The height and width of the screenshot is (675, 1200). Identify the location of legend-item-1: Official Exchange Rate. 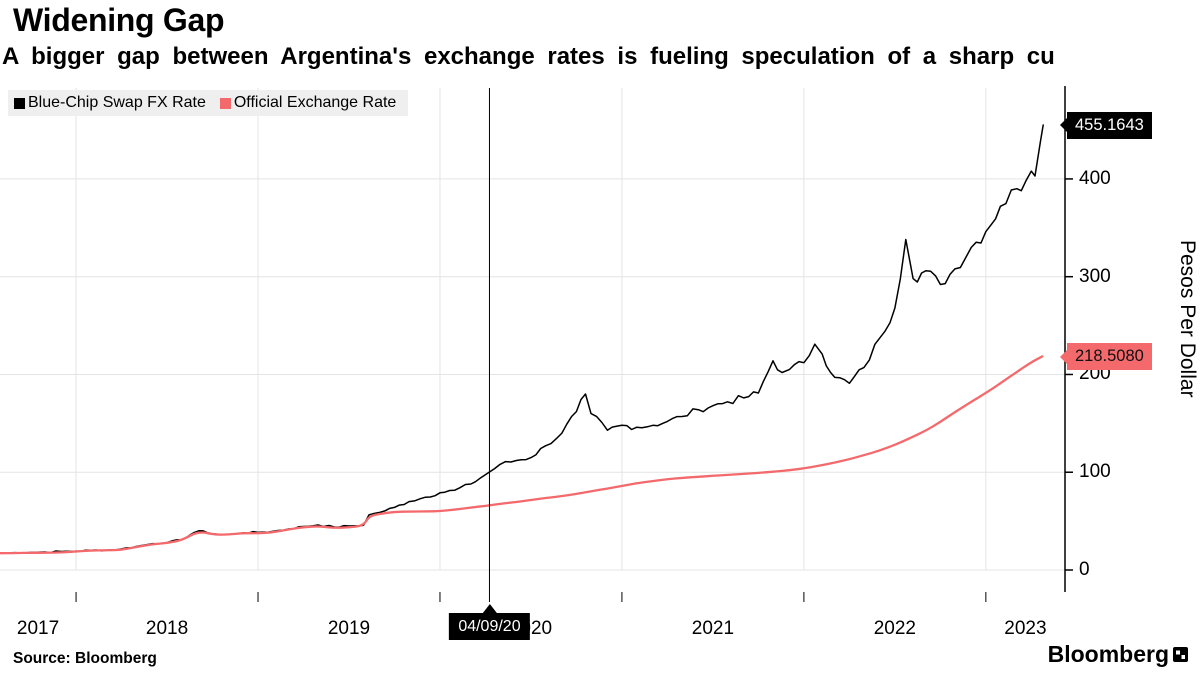
(308, 103).